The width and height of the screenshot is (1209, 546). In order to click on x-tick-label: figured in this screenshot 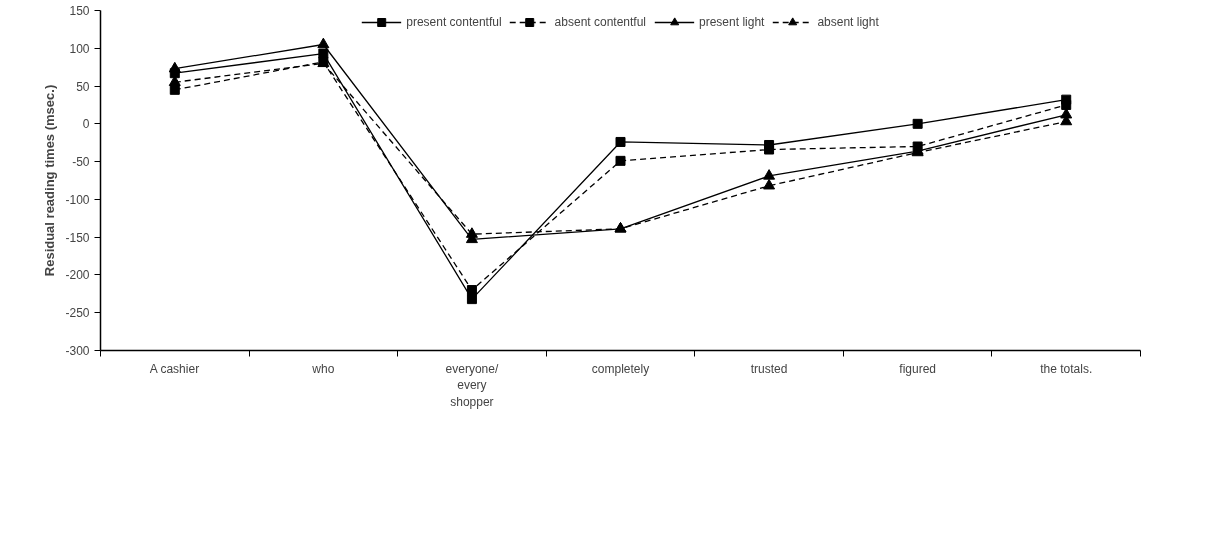, I will do `click(917, 368)`.